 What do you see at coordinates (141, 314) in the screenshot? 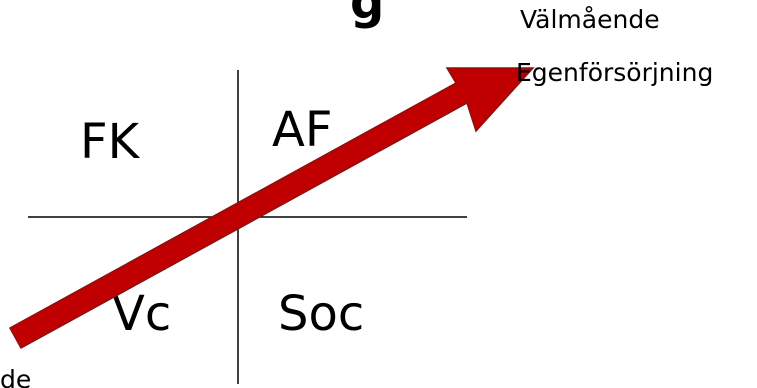
I see `quadrant-bottom-left-label: Vc` at bounding box center [141, 314].